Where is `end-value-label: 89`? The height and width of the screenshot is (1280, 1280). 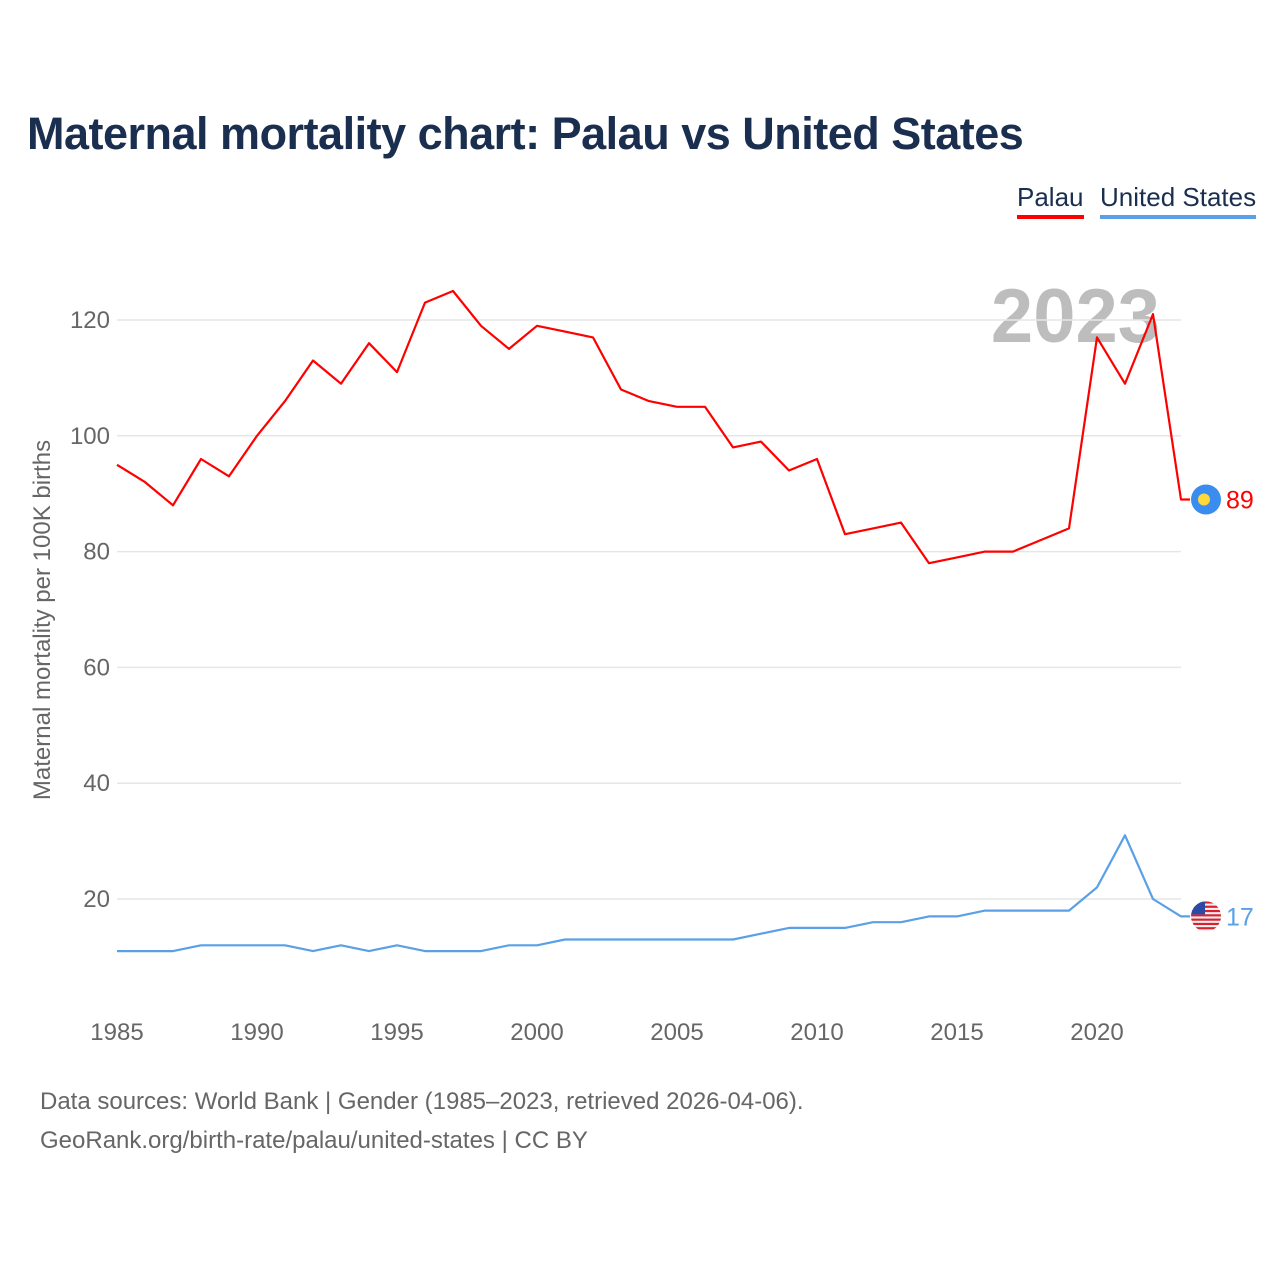 end-value-label: 89 is located at coordinates (1240, 500).